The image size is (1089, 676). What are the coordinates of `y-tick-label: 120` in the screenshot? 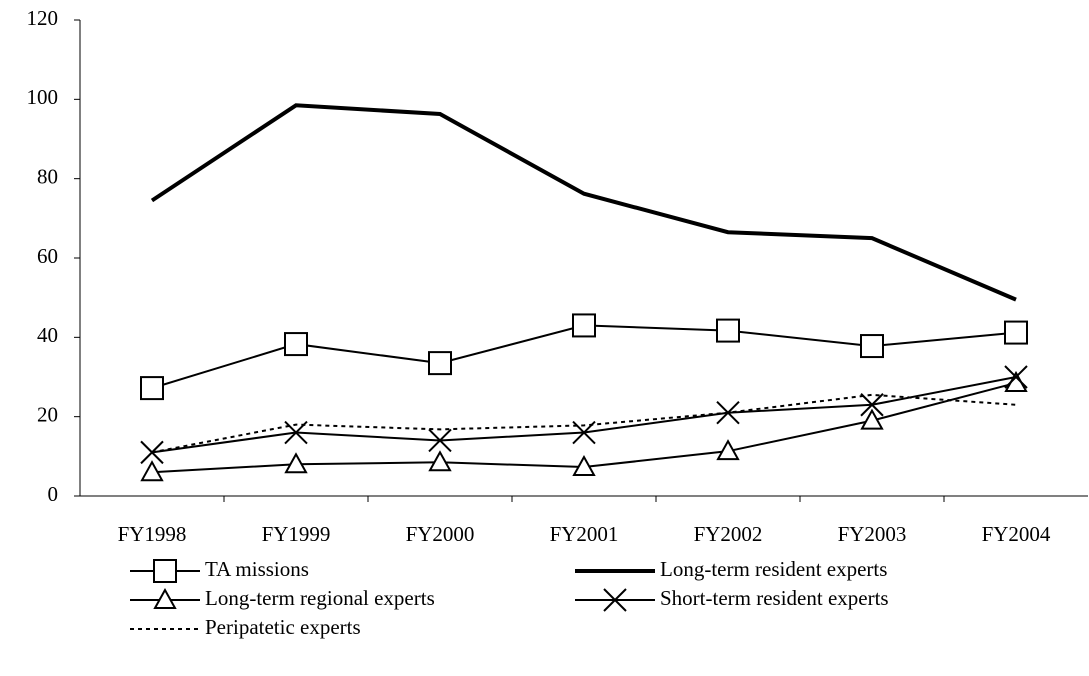 It's located at (43, 18).